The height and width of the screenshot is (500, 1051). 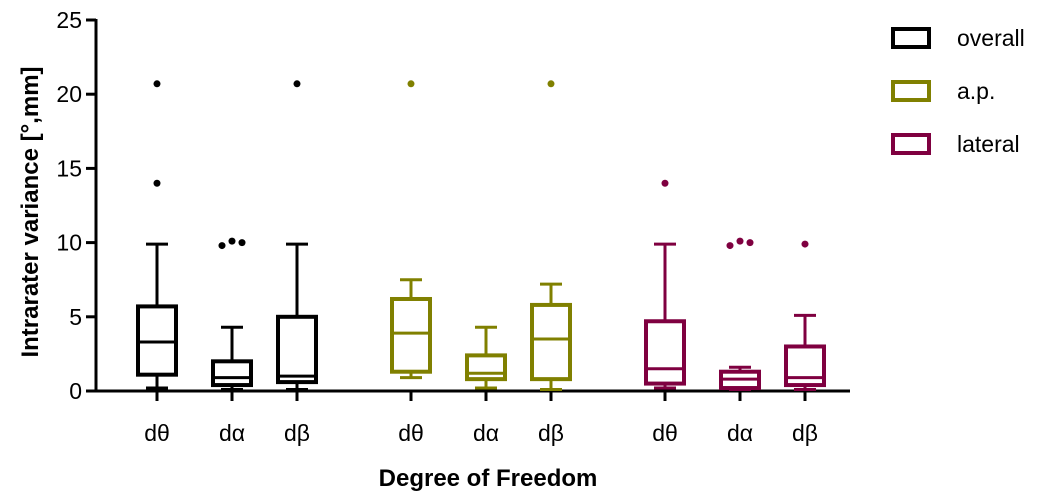 I want to click on legend-item-overall: overall, so click(x=958, y=38).